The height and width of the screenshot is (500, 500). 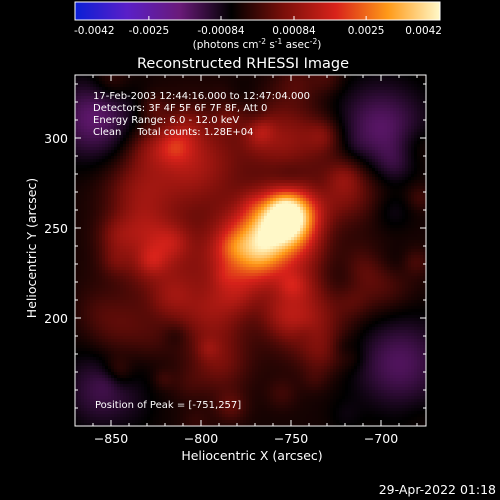 What do you see at coordinates (366, 31) in the screenshot?
I see `colorbar-tick-label: 0.0025` at bounding box center [366, 31].